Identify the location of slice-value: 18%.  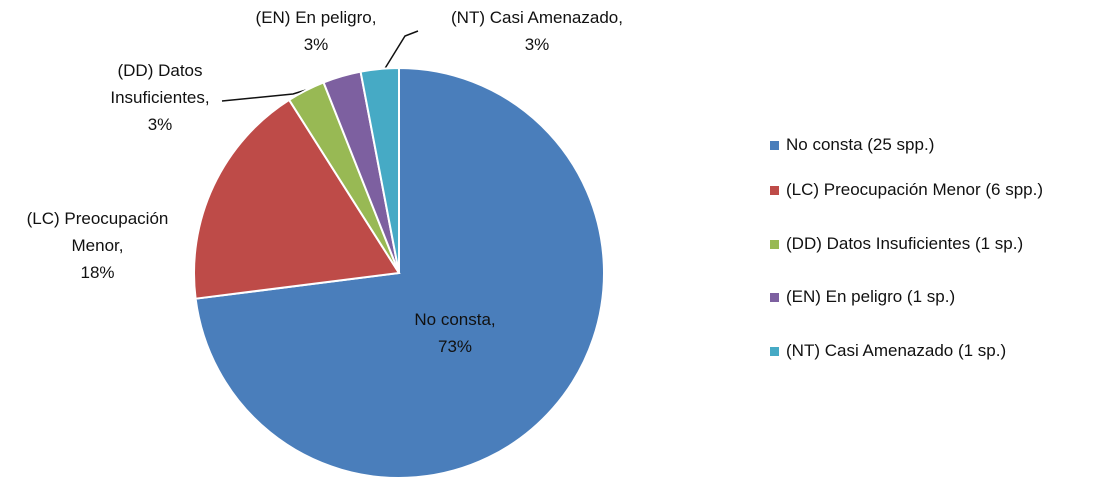
(97, 272).